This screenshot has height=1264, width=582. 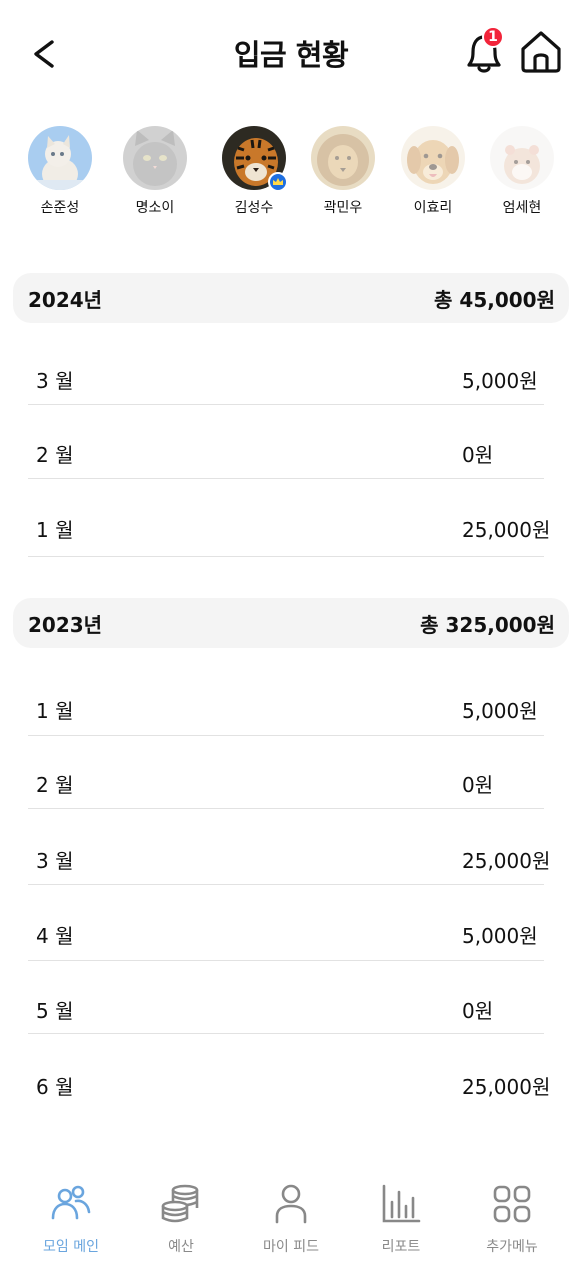 I want to click on year-header: 2024년 총 45,000원, so click(x=291, y=298).